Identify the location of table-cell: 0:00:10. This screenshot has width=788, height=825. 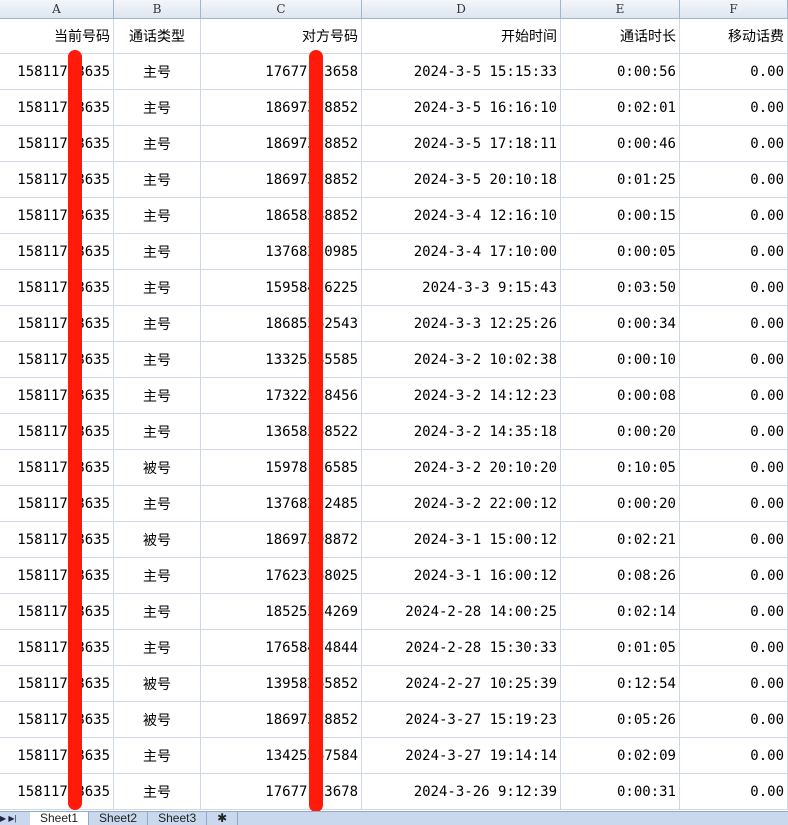
(620, 359).